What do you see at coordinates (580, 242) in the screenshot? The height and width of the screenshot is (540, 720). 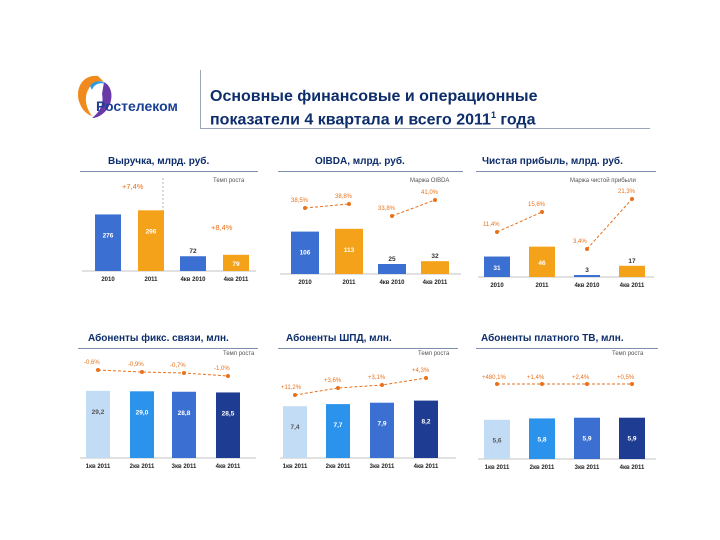 I see `series-point-label: 3,4%` at bounding box center [580, 242].